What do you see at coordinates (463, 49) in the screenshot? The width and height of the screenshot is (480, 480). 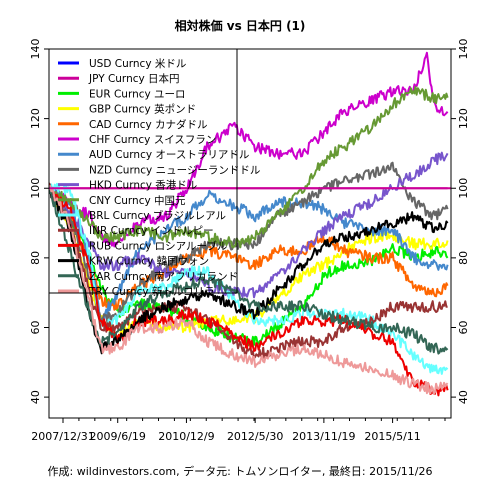 I see `y-tick-label-right: 140` at bounding box center [463, 49].